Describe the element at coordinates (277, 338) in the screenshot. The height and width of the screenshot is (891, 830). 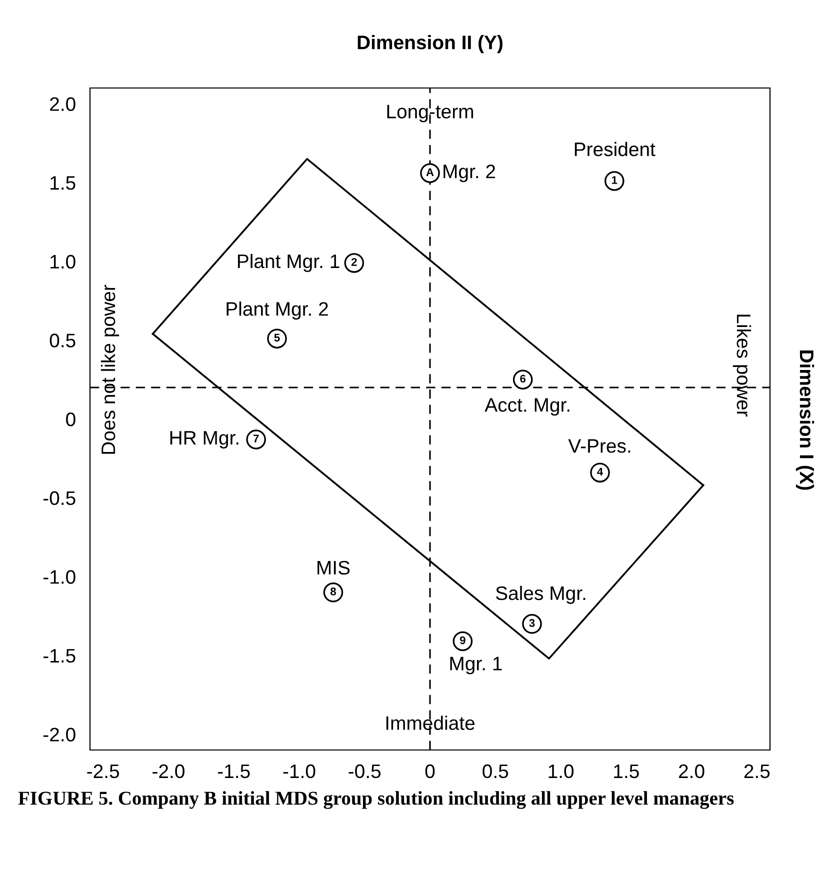
I see `annotation: 5` at that location.